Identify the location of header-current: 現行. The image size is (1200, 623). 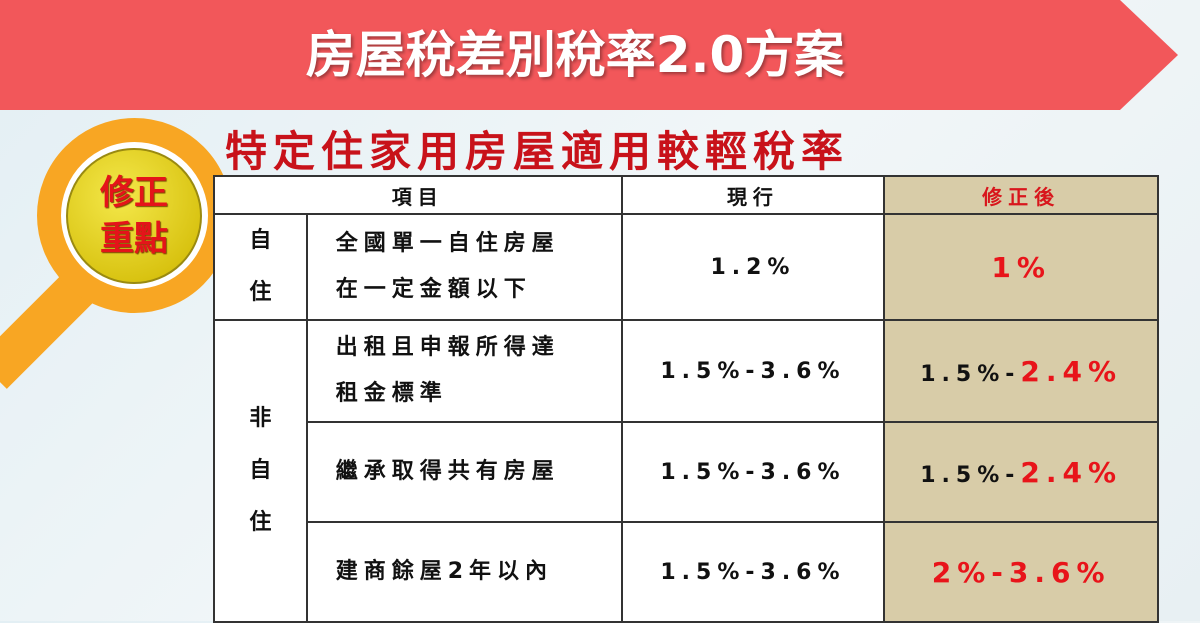
(753, 195).